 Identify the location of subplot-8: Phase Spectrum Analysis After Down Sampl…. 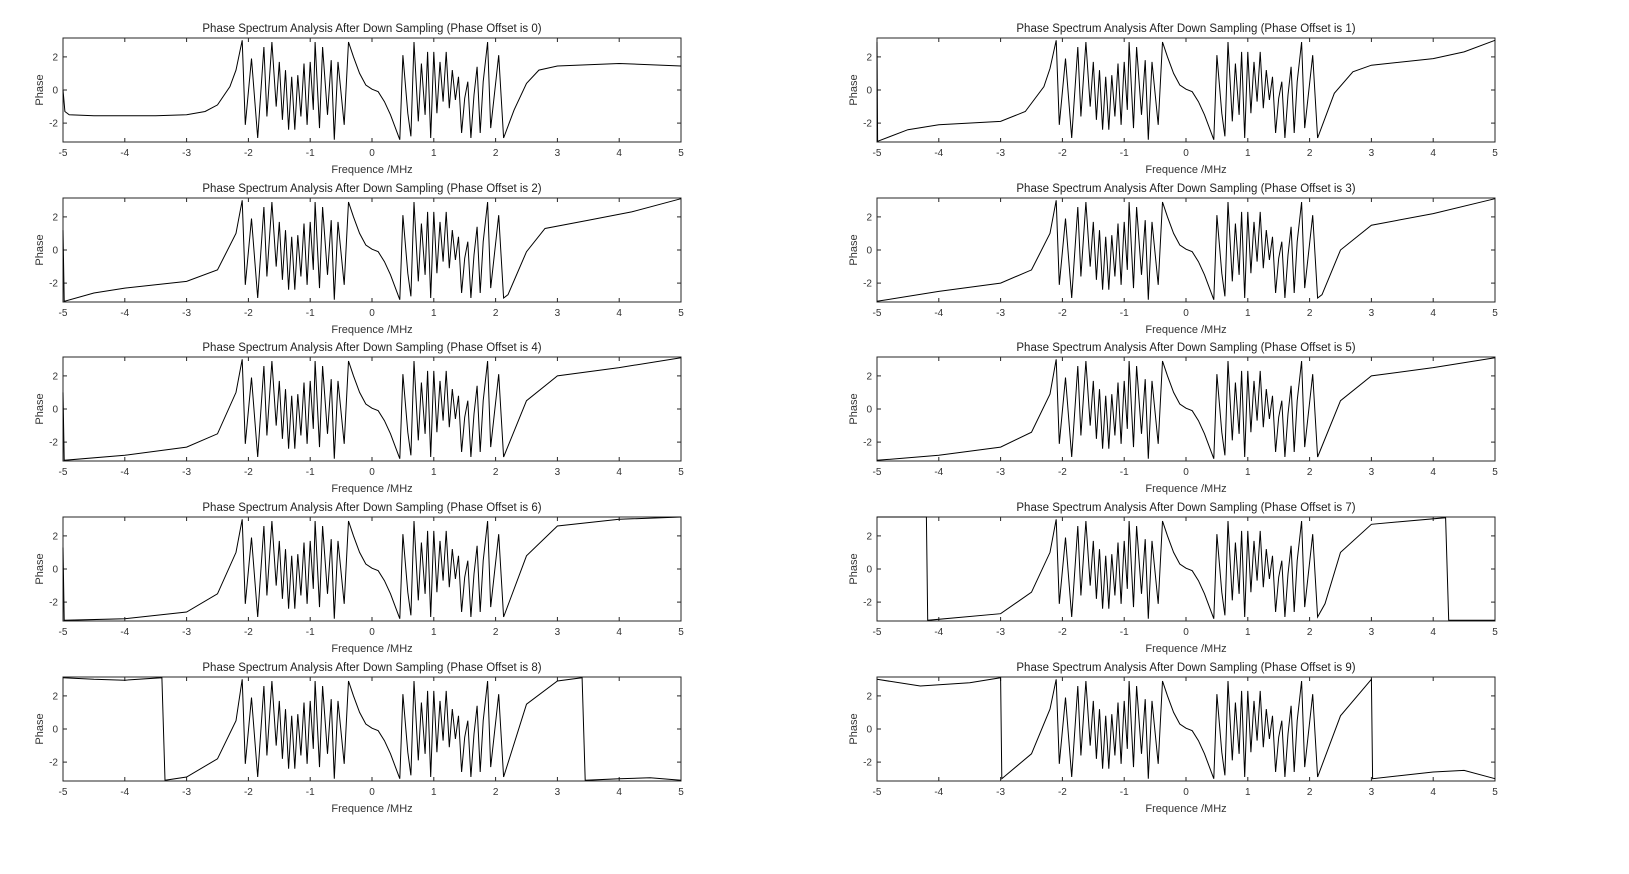
(359, 738).